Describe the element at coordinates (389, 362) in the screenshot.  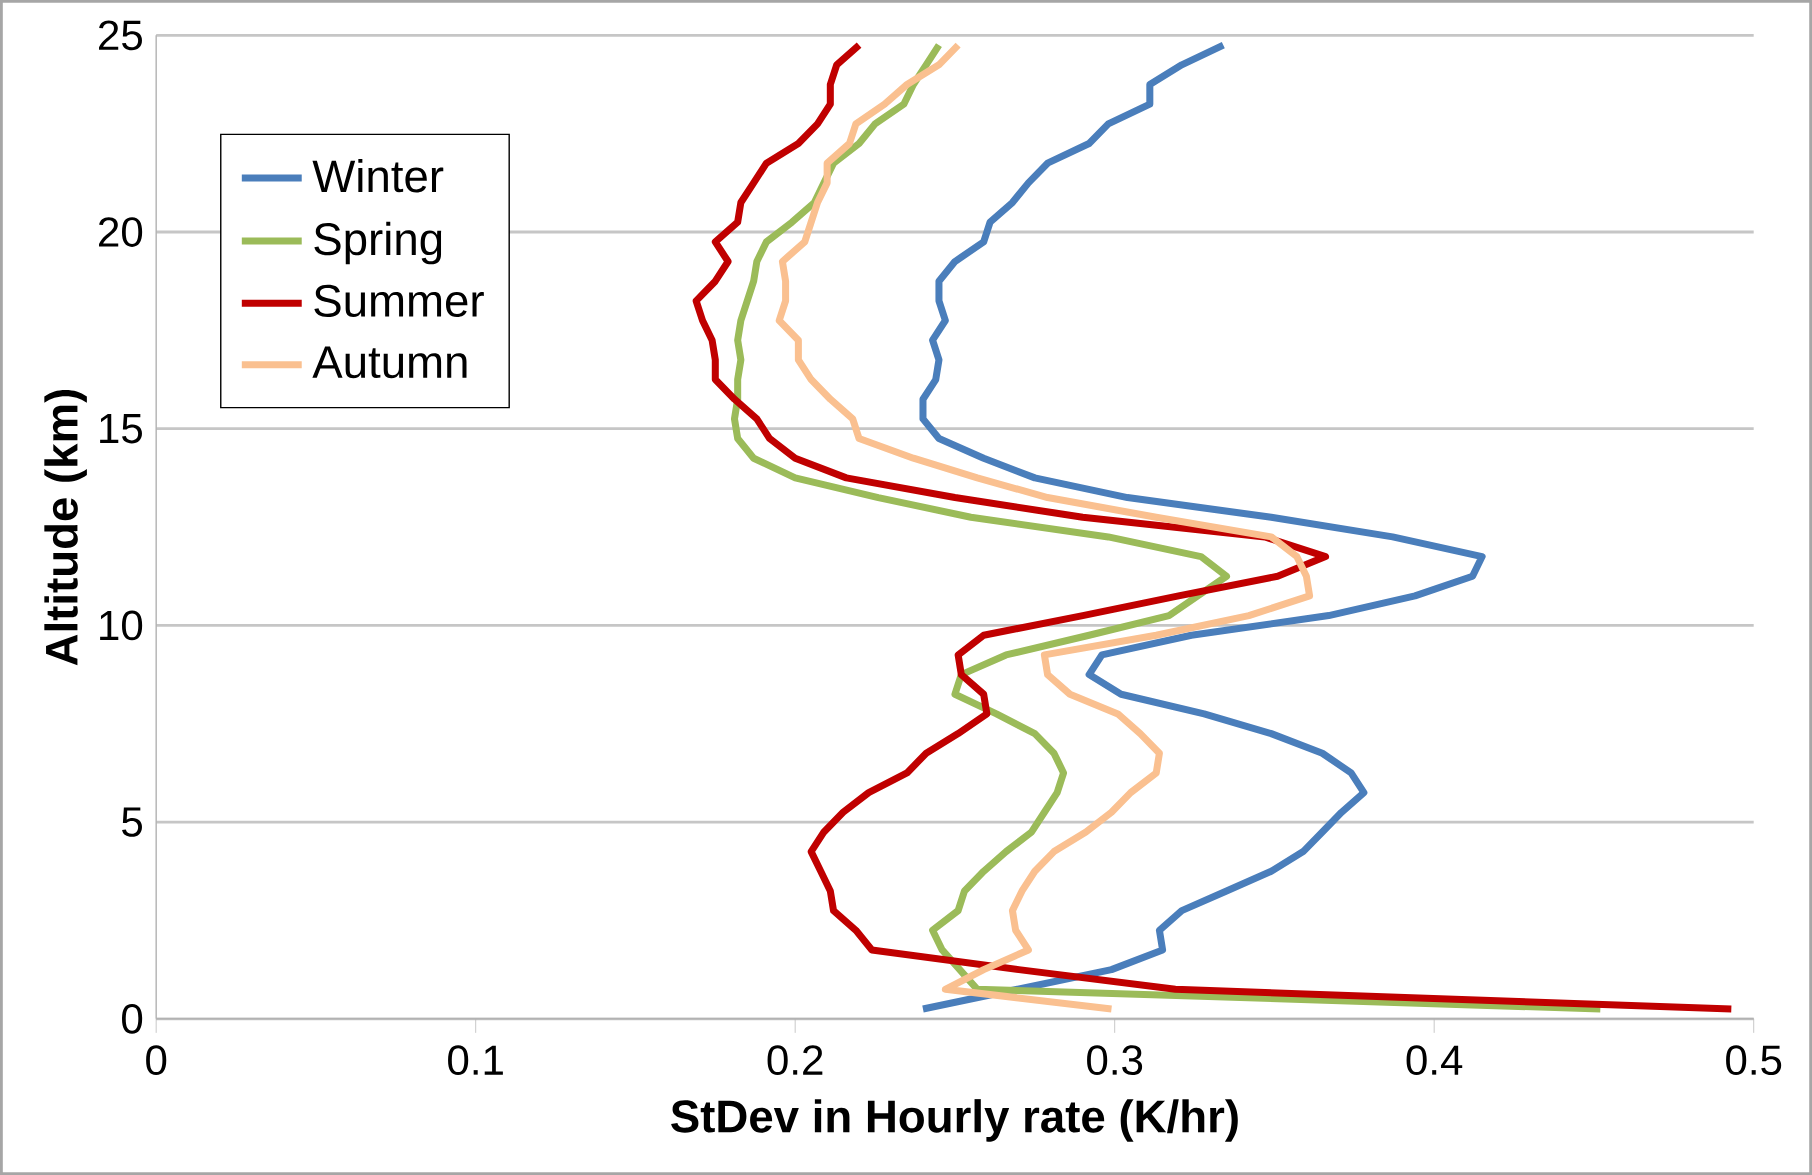
I see `legend-label: Autumn` at that location.